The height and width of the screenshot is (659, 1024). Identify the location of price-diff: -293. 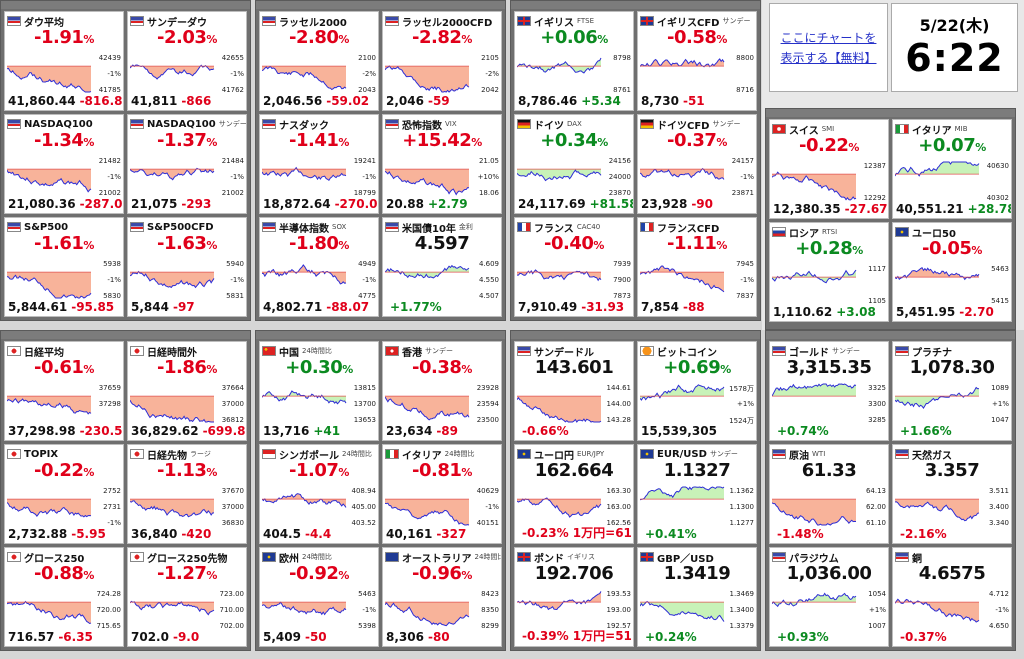
(196, 204).